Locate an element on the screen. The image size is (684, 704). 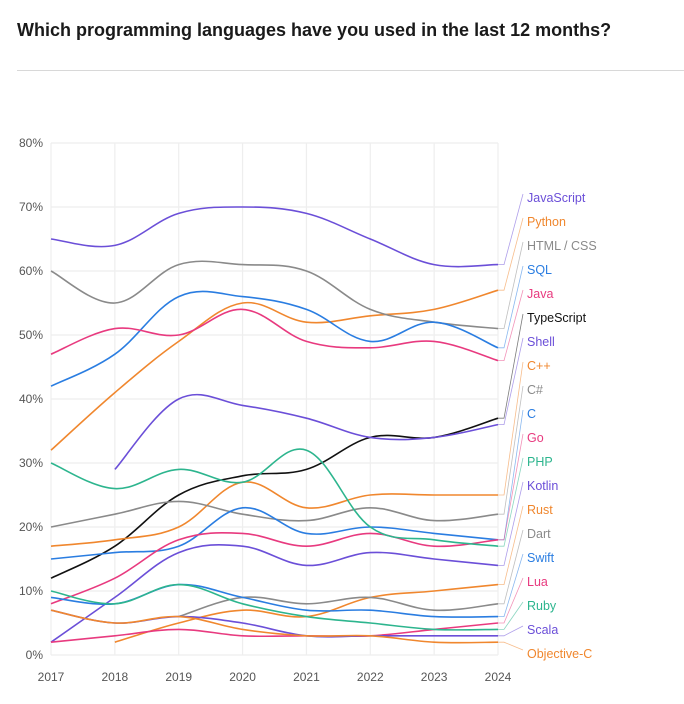
legend-label: Objective-C is located at coordinates (559, 654).